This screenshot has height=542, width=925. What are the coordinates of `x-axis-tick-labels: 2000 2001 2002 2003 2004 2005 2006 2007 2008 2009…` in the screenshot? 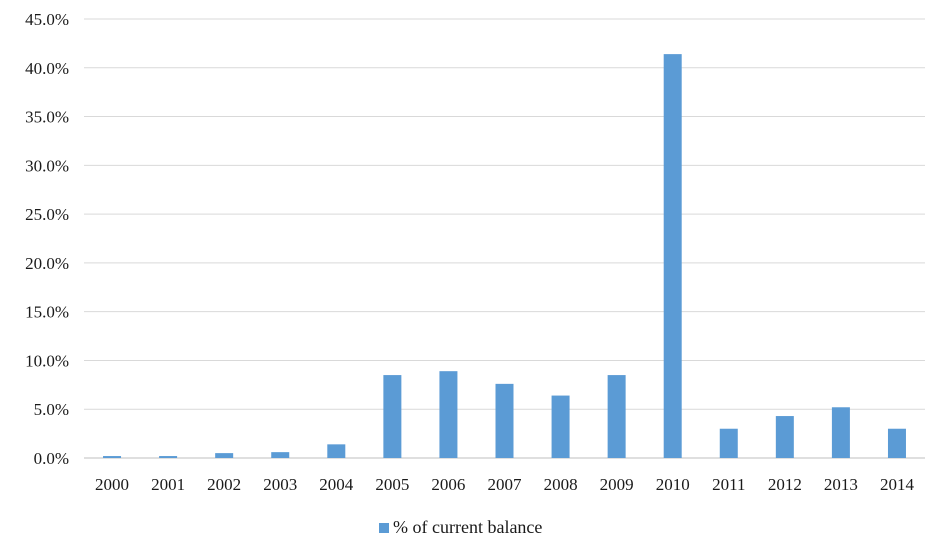 It's located at (504, 484).